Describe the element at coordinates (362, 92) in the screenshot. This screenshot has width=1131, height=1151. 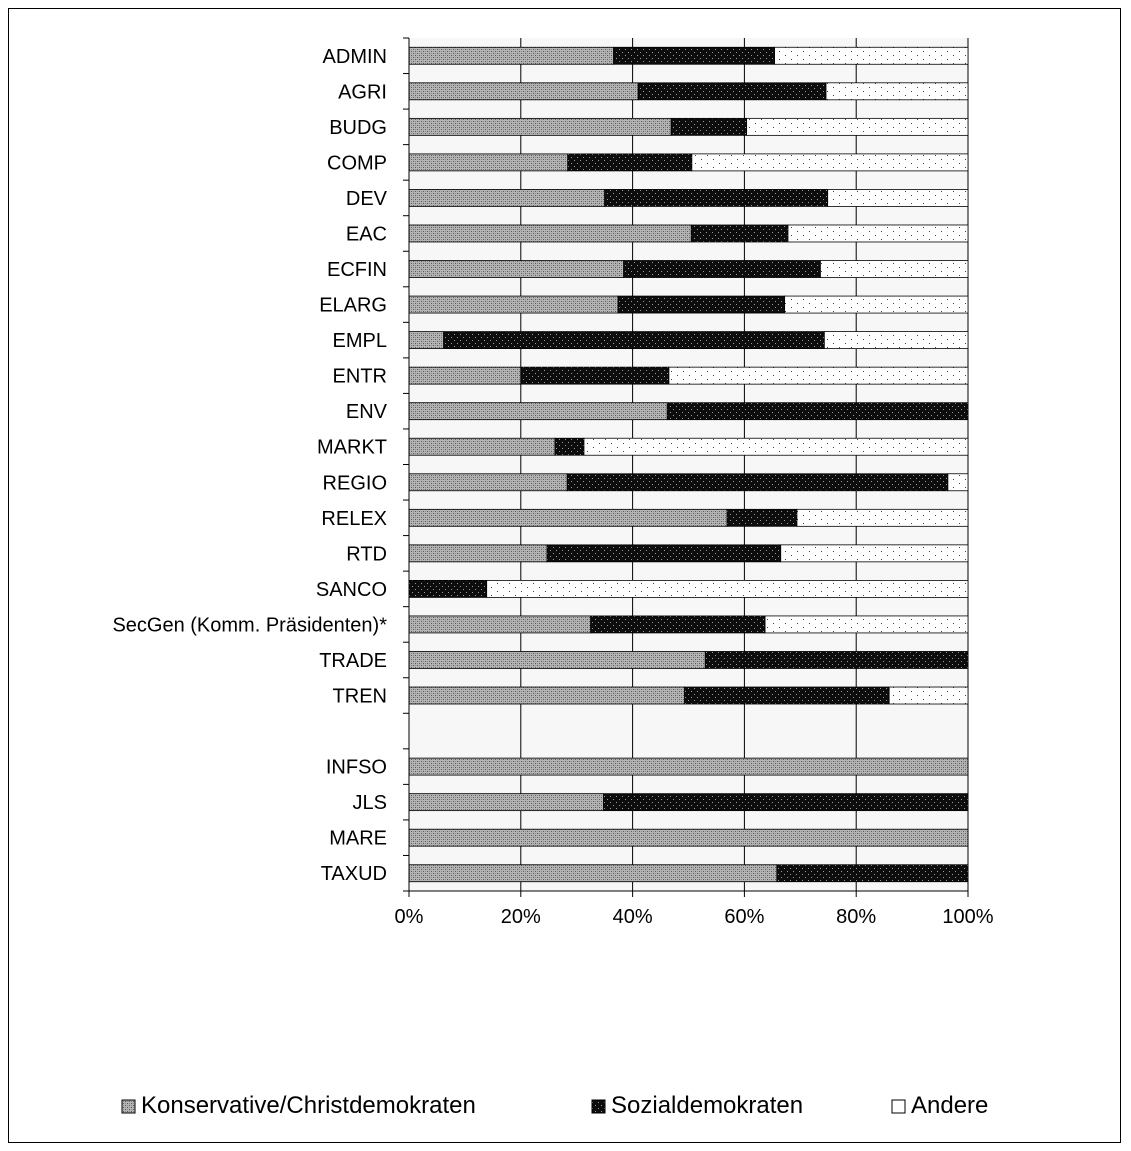
I see `category-label-agri: AGRI` at that location.